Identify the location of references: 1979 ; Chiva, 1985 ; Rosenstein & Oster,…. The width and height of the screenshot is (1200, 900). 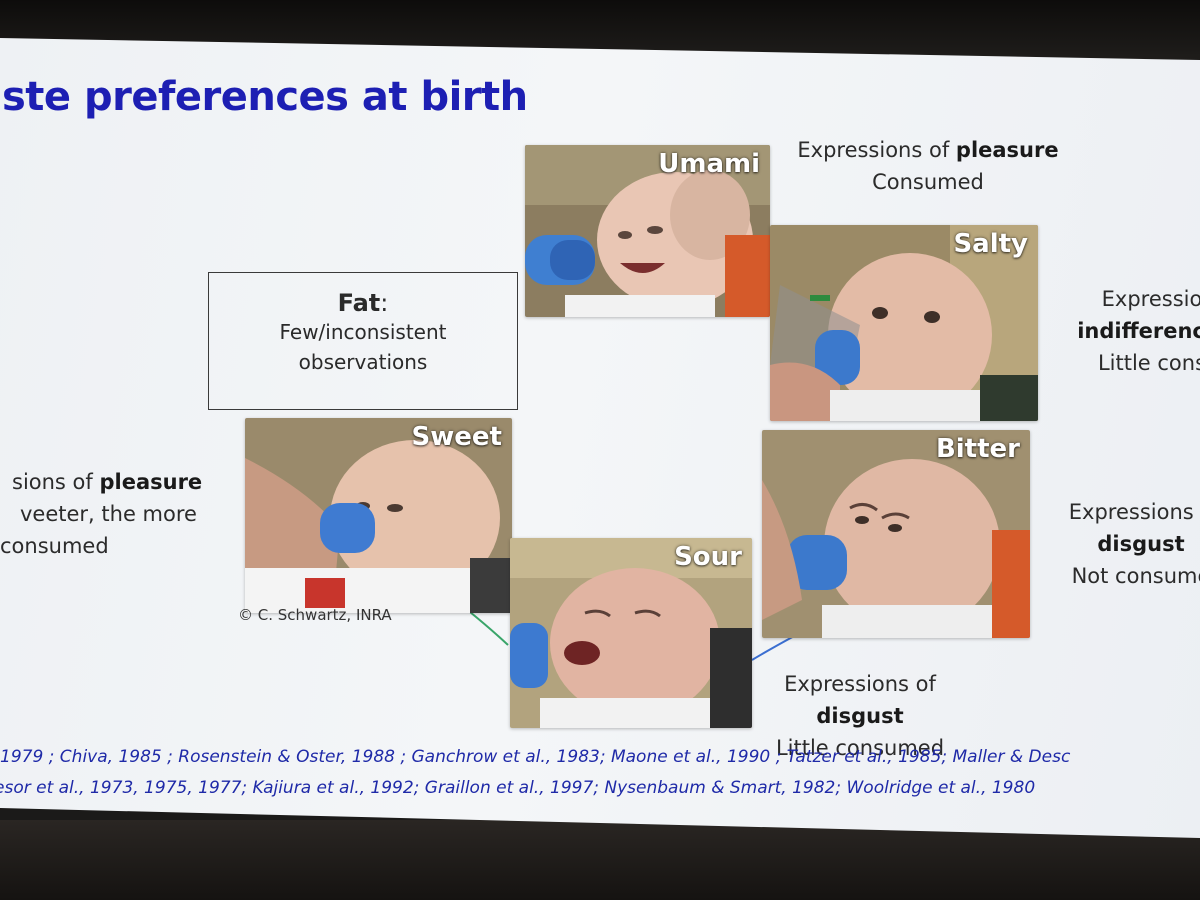
(600, 773).